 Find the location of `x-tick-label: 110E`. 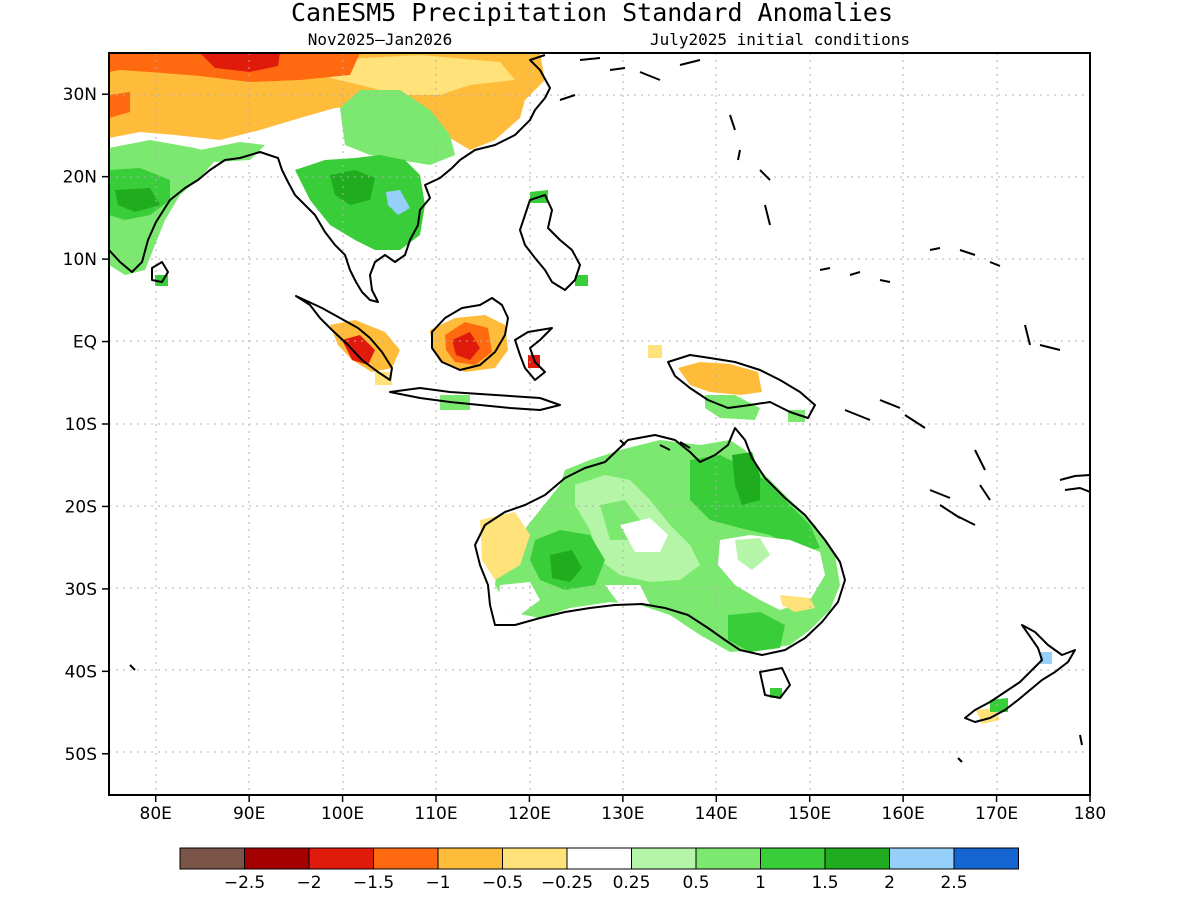

x-tick-label: 110E is located at coordinates (435, 814).